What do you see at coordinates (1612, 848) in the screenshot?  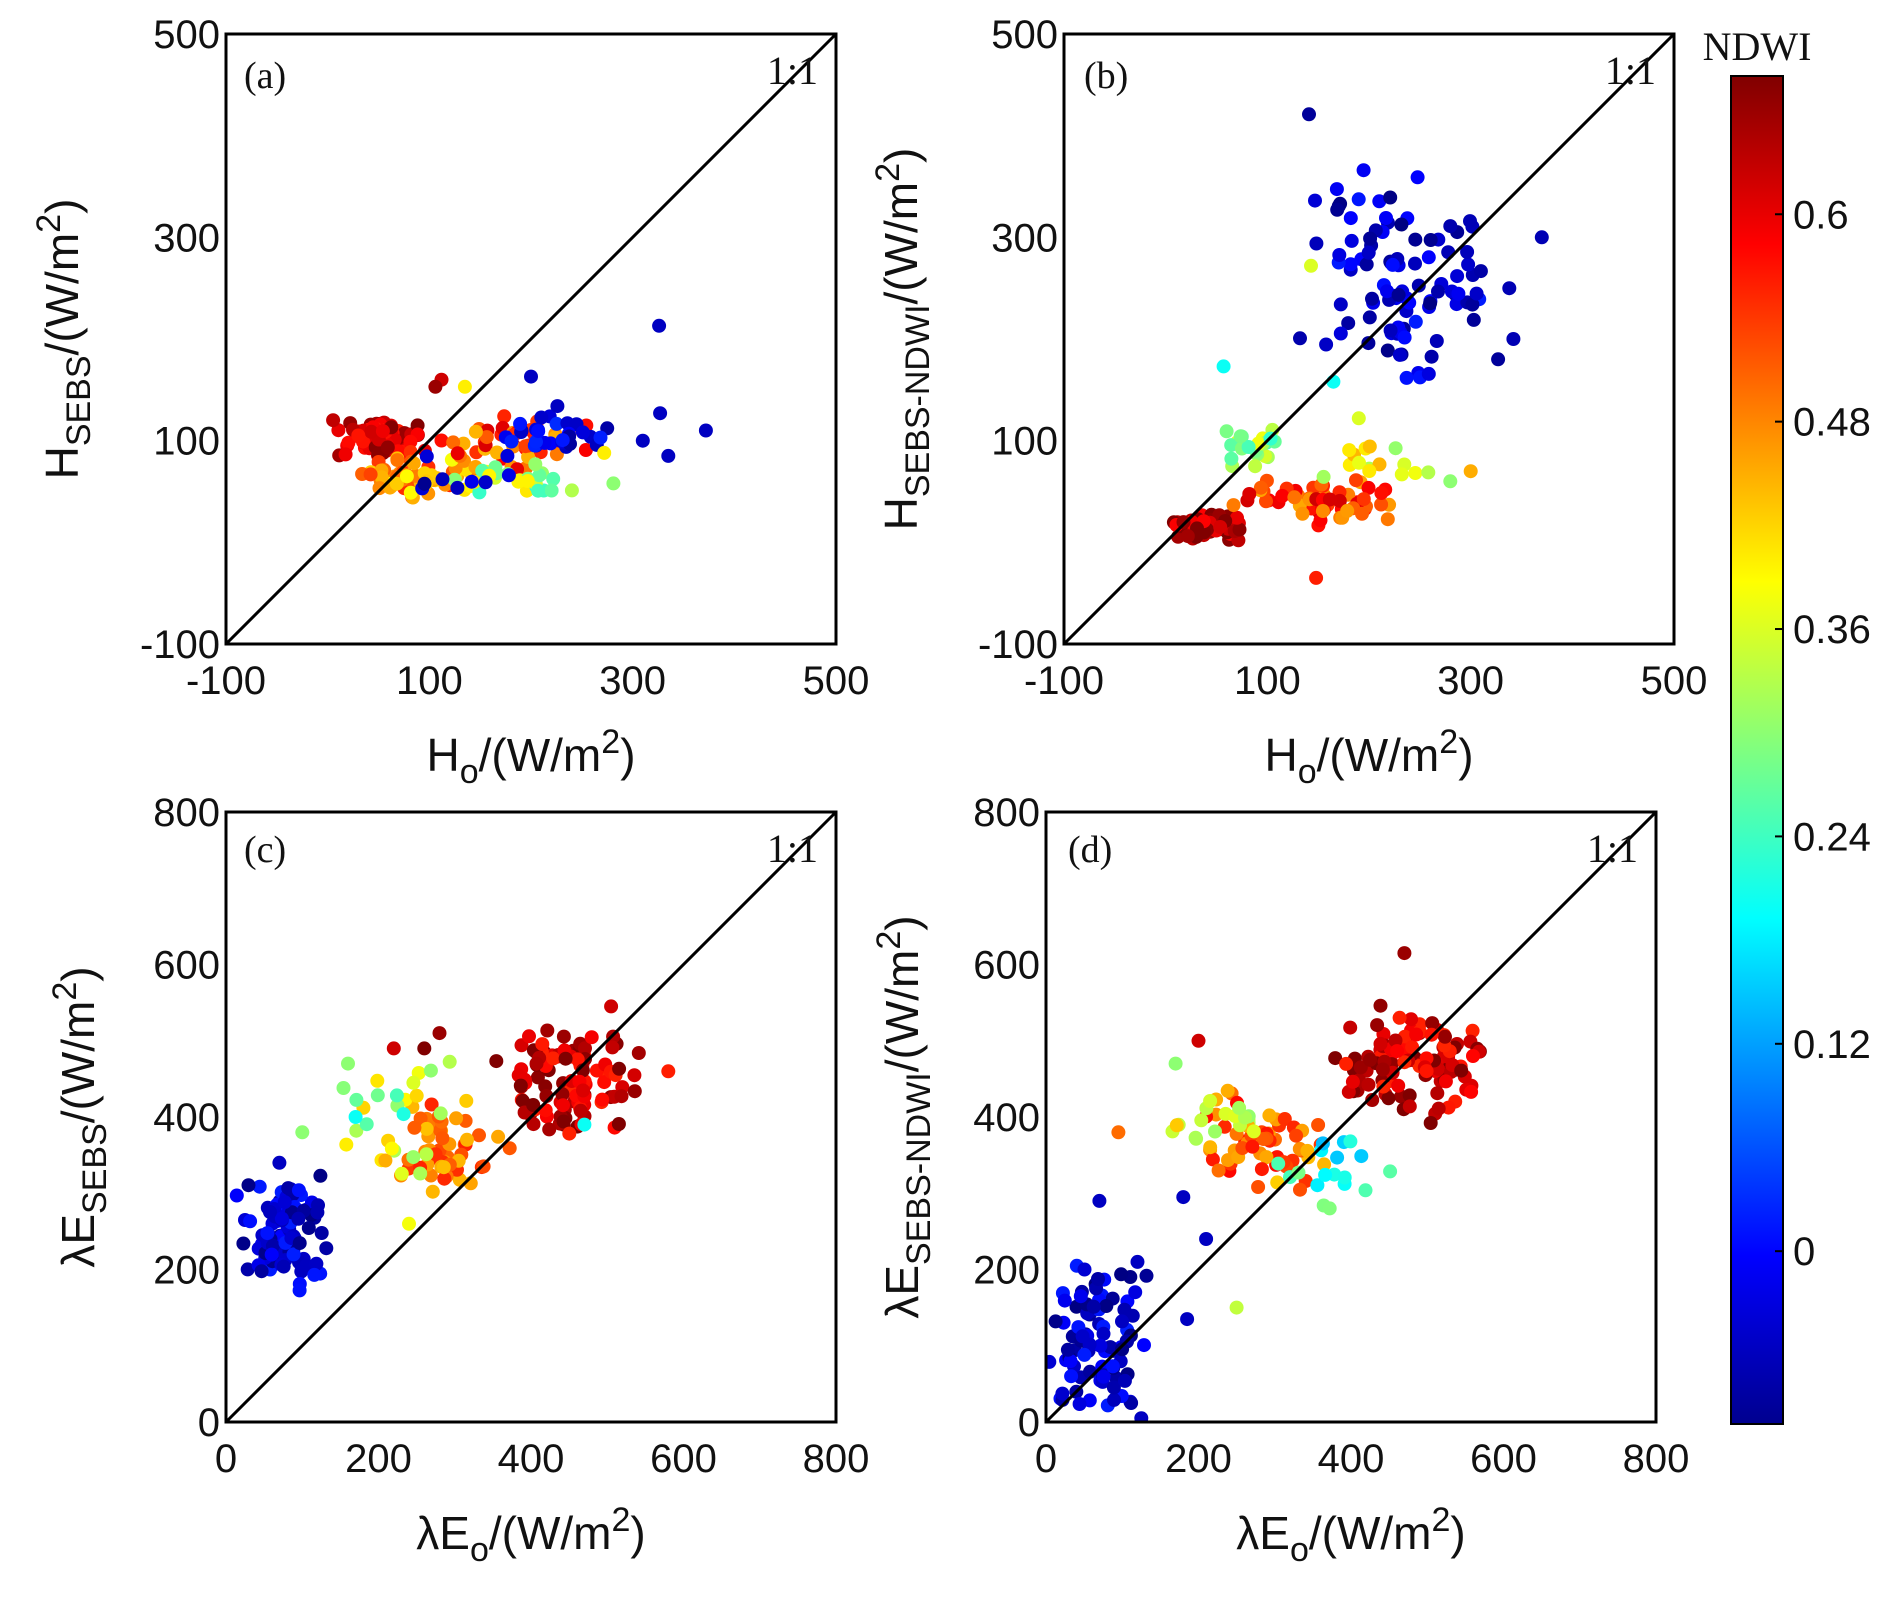 I see `ref-line-label-d: 1:1` at bounding box center [1612, 848].